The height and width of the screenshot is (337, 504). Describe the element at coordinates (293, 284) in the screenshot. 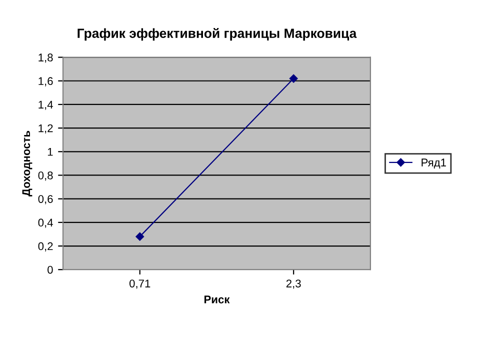

I see `x-tick-label: 2,3` at that location.